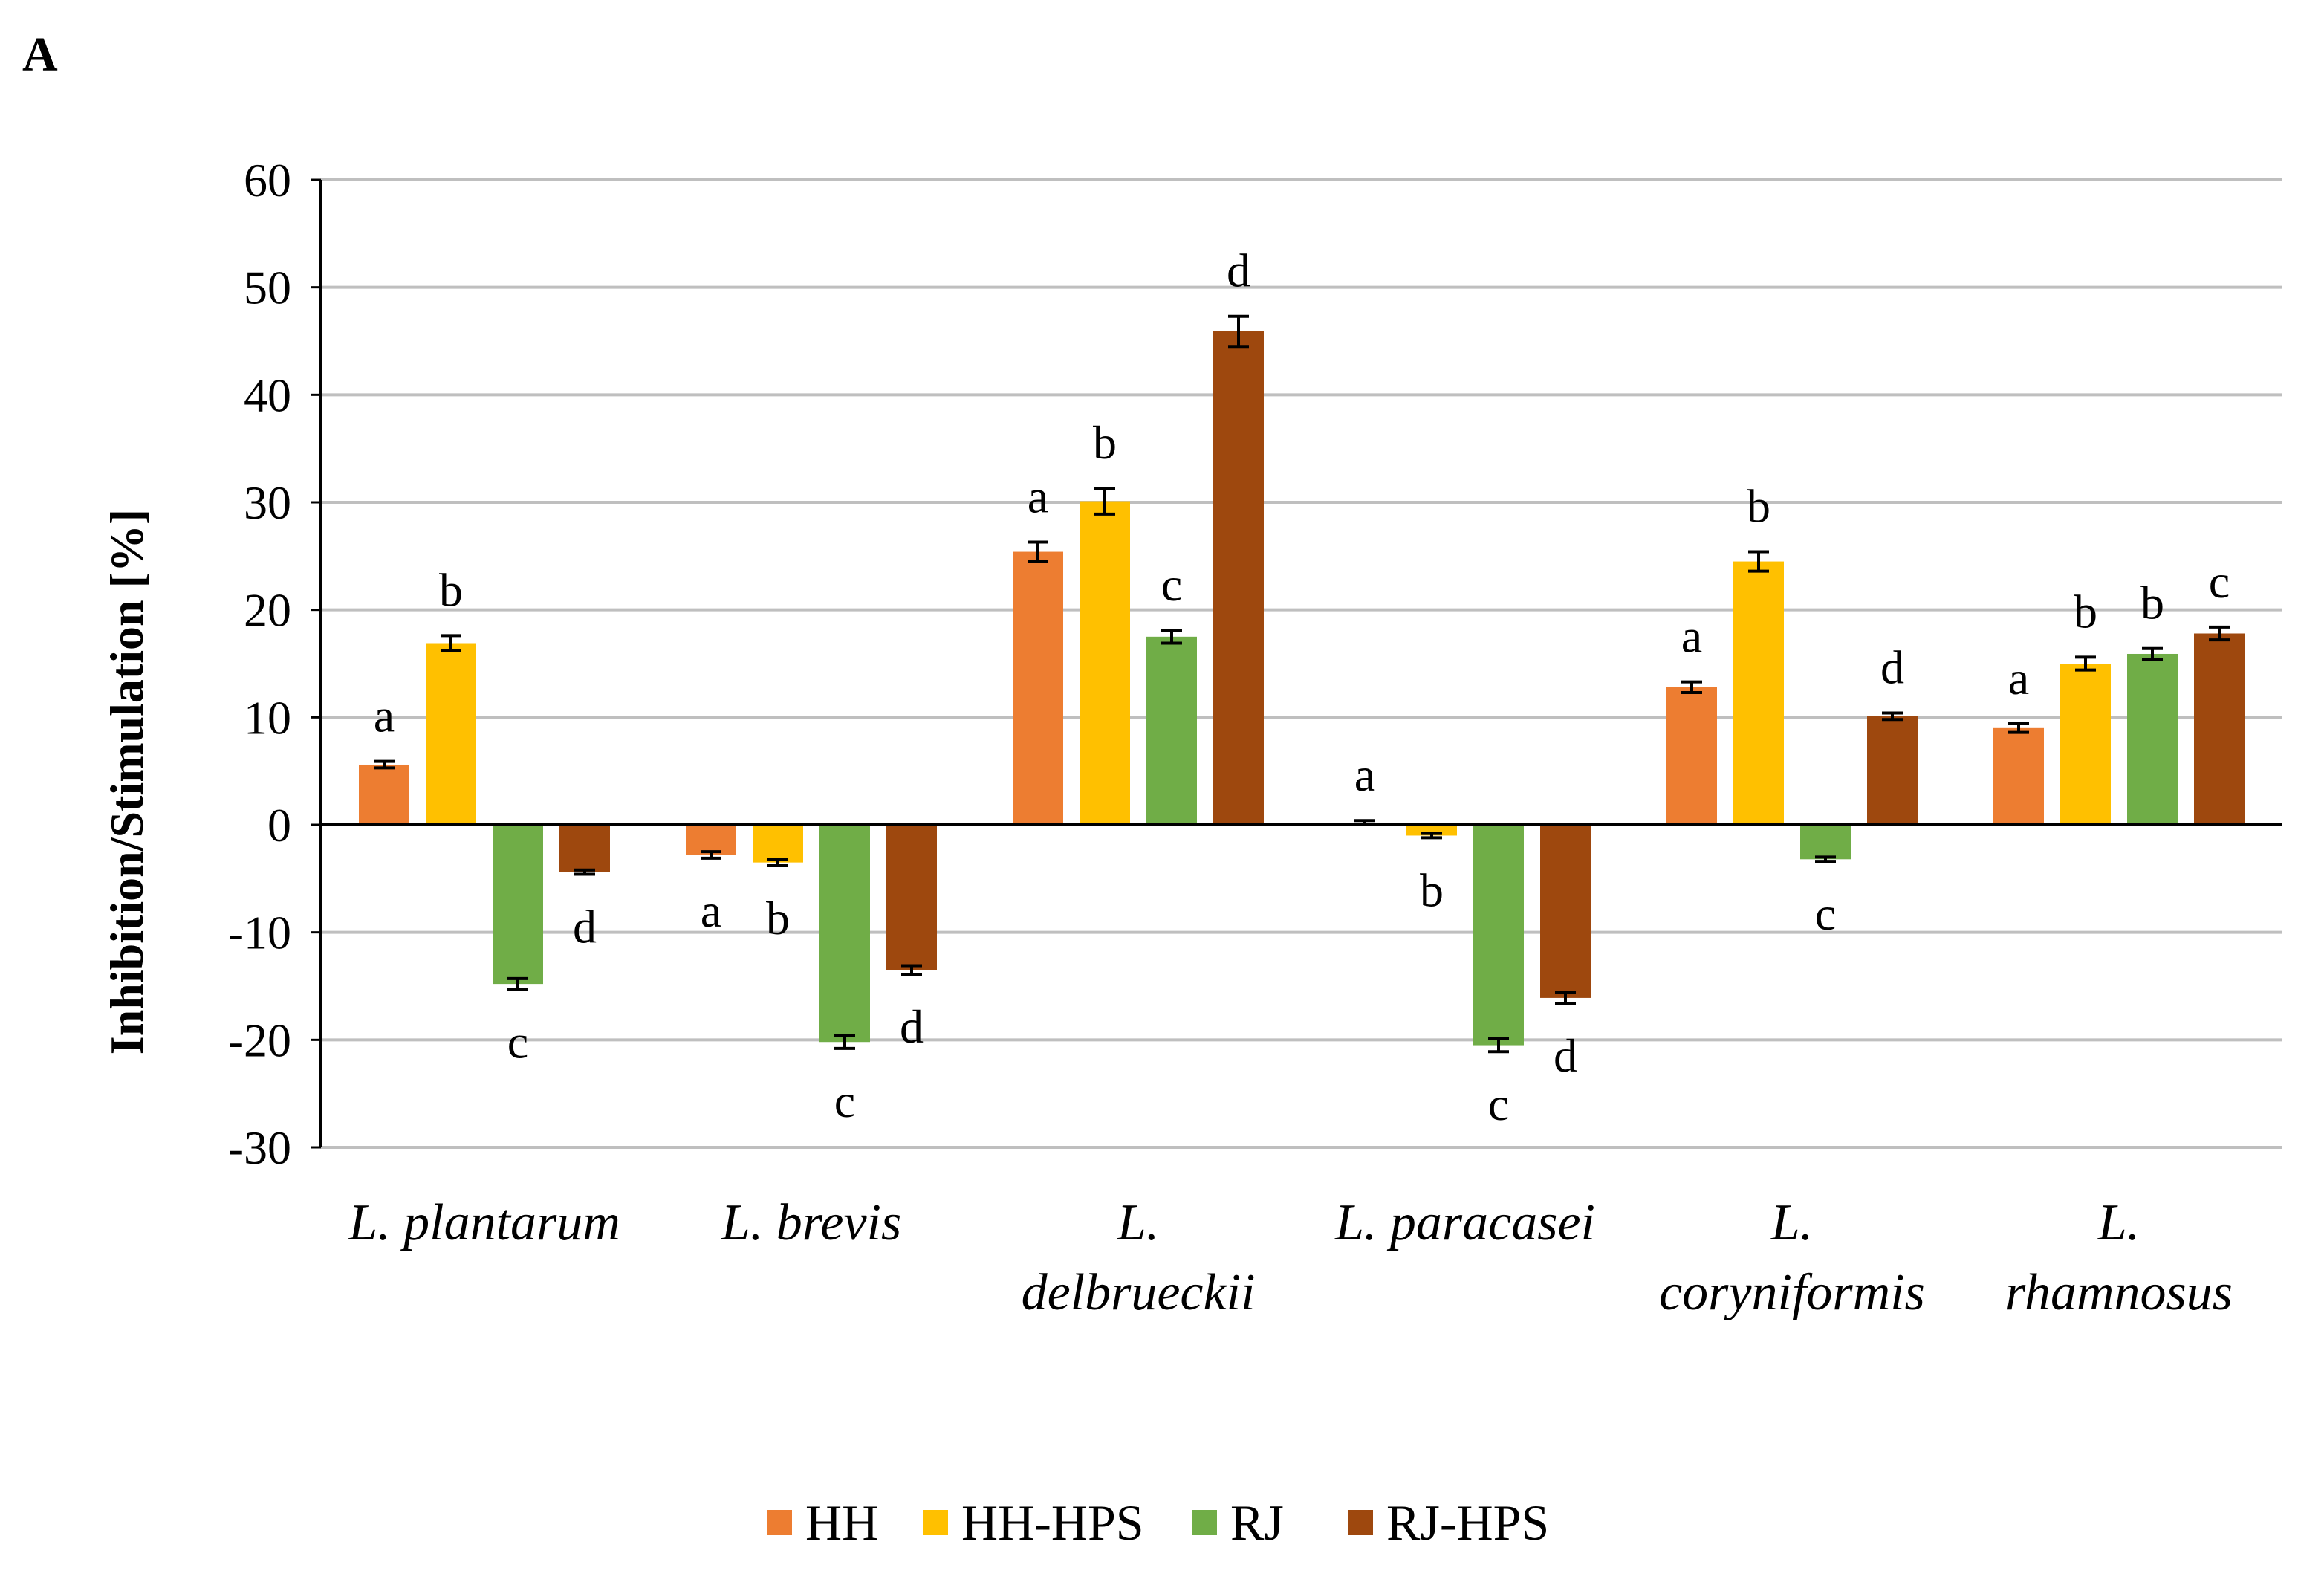 The image size is (2324, 1588). I want to click on y-tick-label: 0, so click(279, 826).